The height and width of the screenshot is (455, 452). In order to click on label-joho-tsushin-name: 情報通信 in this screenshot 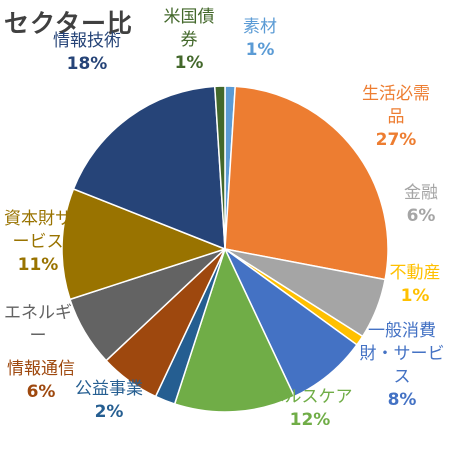, I will do `click(41, 369)`.